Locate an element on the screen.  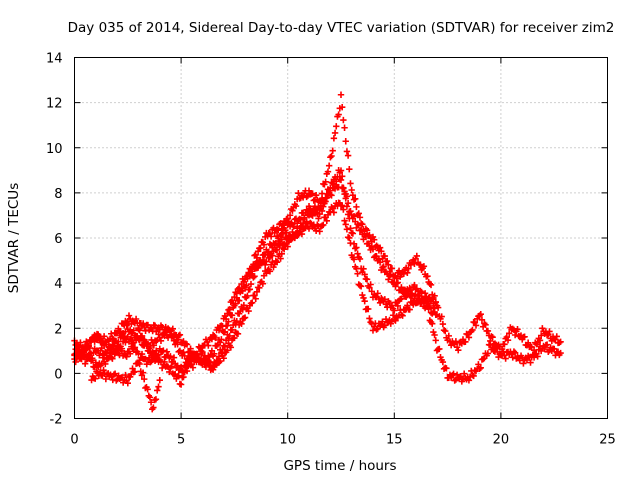
x-tick-label: 10 is located at coordinates (287, 440).